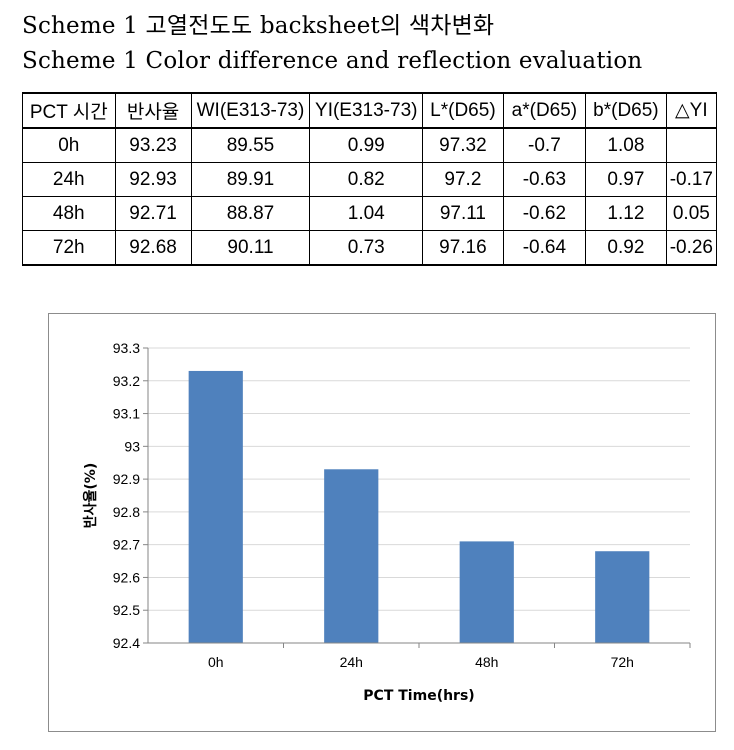  Describe the element at coordinates (69, 248) in the screenshot. I see `table-cell: 72h` at that location.